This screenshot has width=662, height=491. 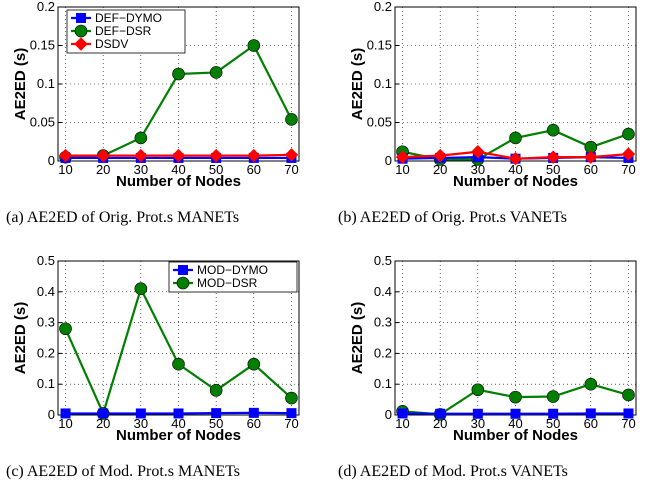 What do you see at coordinates (123, 31) in the screenshot?
I see `legend-label: DEF−DSR` at bounding box center [123, 31].